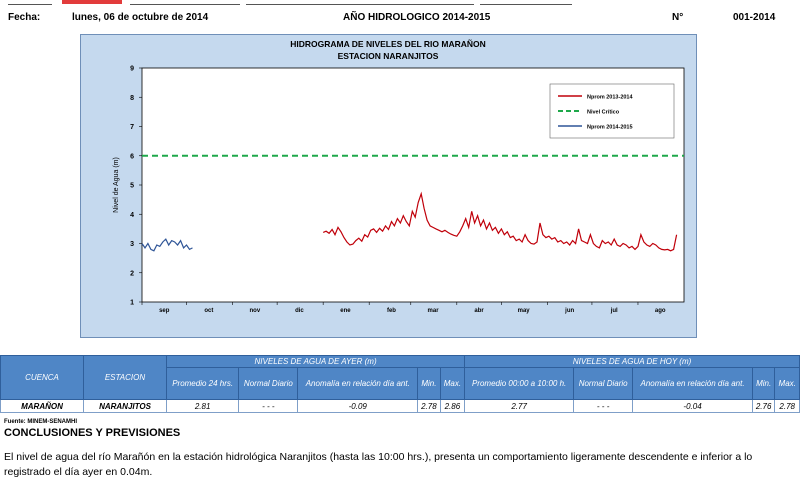 Image resolution: width=800 pixels, height=500 pixels. I want to click on cell-hoy-max: 2.78, so click(787, 406).